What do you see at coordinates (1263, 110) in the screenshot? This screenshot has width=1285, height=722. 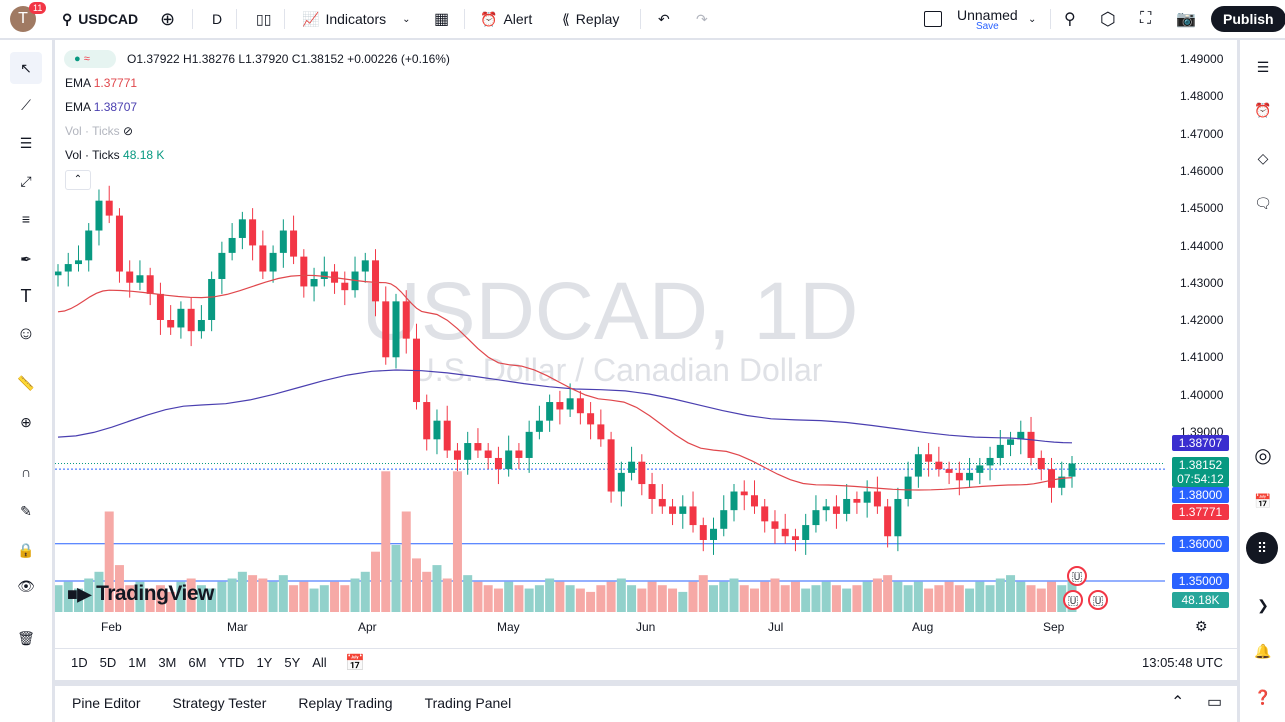 I see `alerts-button: ⏰` at bounding box center [1263, 110].